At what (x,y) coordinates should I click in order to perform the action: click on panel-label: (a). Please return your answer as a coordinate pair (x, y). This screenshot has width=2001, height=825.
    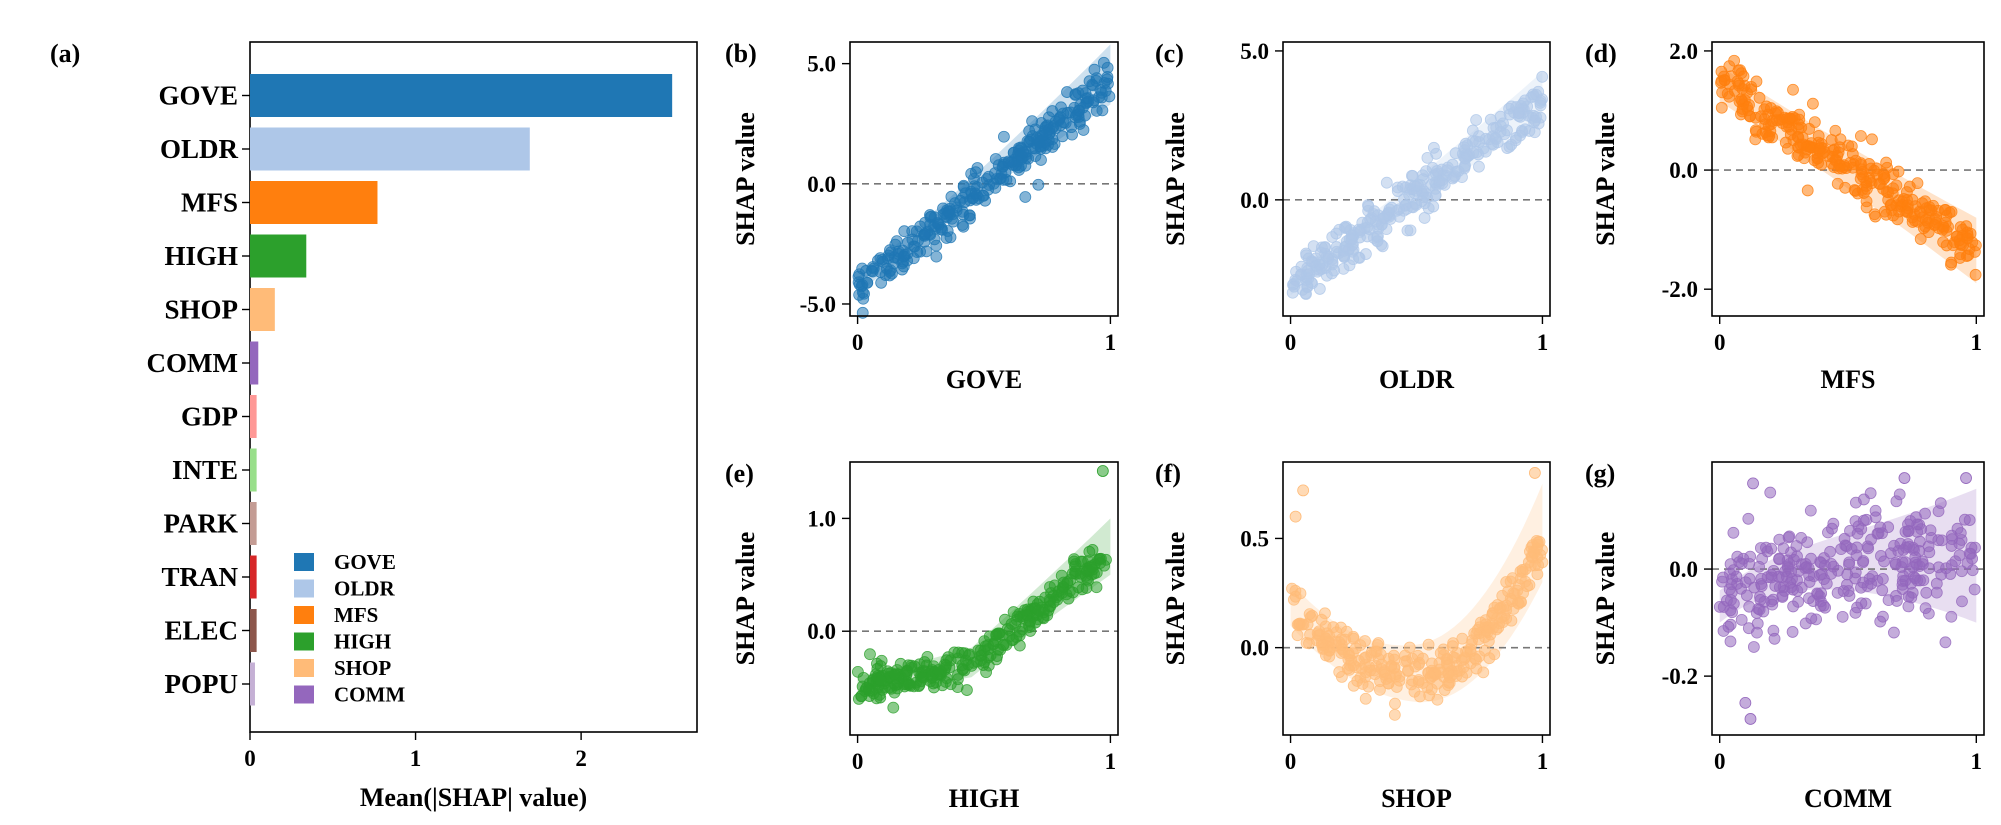
    Looking at the image, I should click on (65, 53).